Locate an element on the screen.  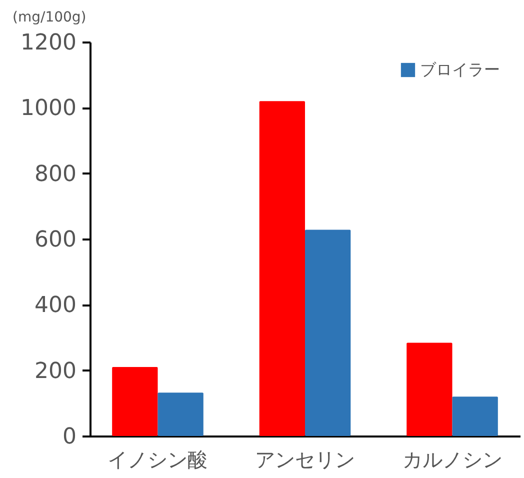
x-tick-label: イノシン酸 is located at coordinates (158, 460).